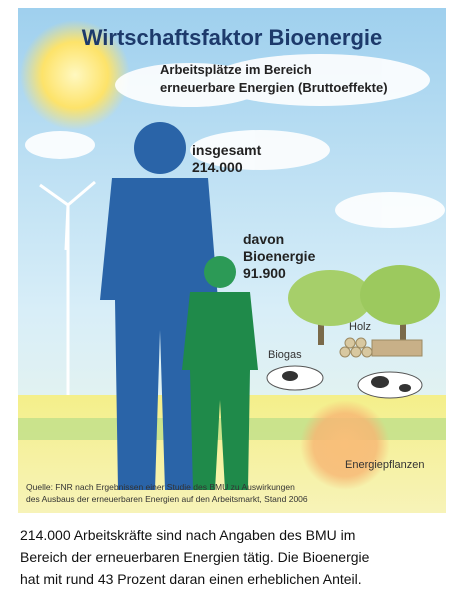  What do you see at coordinates (364, 305) in the screenshot?
I see `trees` at bounding box center [364, 305].